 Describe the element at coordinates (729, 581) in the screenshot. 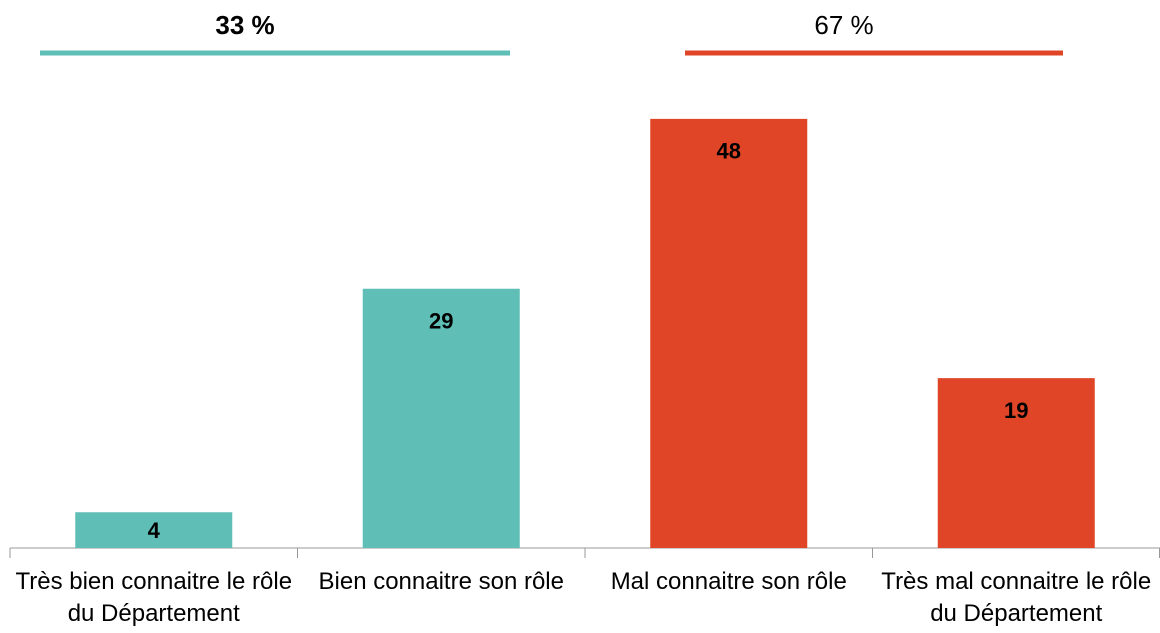

I see `x-tick-label: Mal connaitre son rôle` at that location.